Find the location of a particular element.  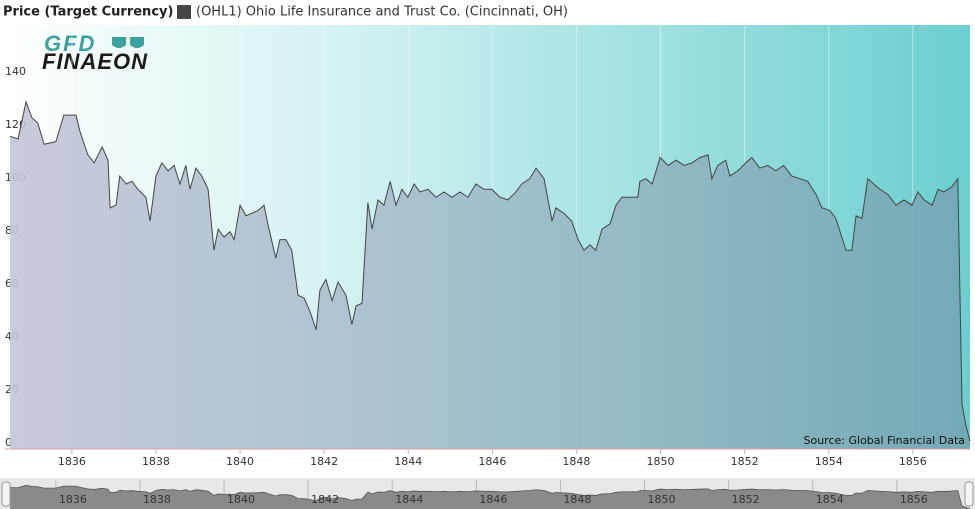

navigator-tick-label: 1854 is located at coordinates (830, 499).